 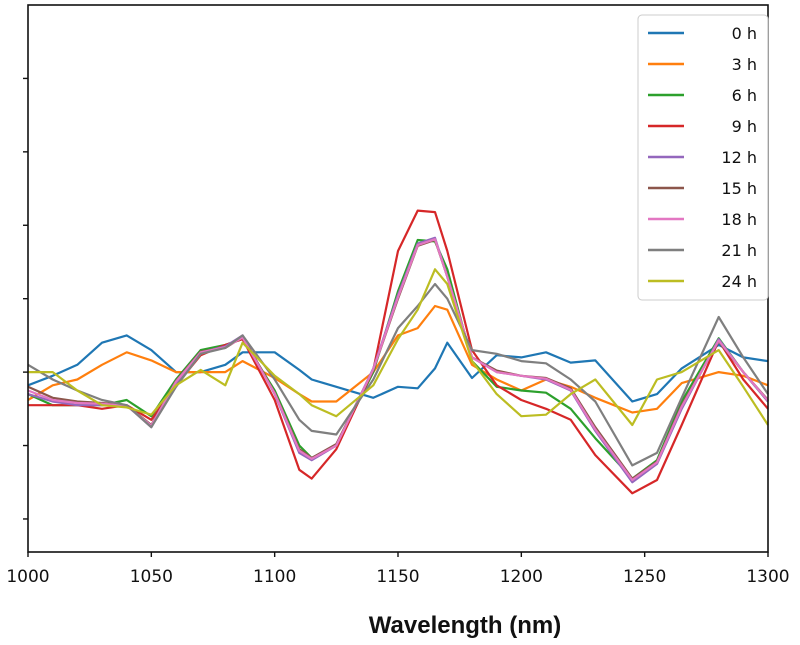 I want to click on legend: 0 h 3 h 6 h 9 h 12 h 15 h 18 h 21 h 24 h, so click(x=703, y=157).